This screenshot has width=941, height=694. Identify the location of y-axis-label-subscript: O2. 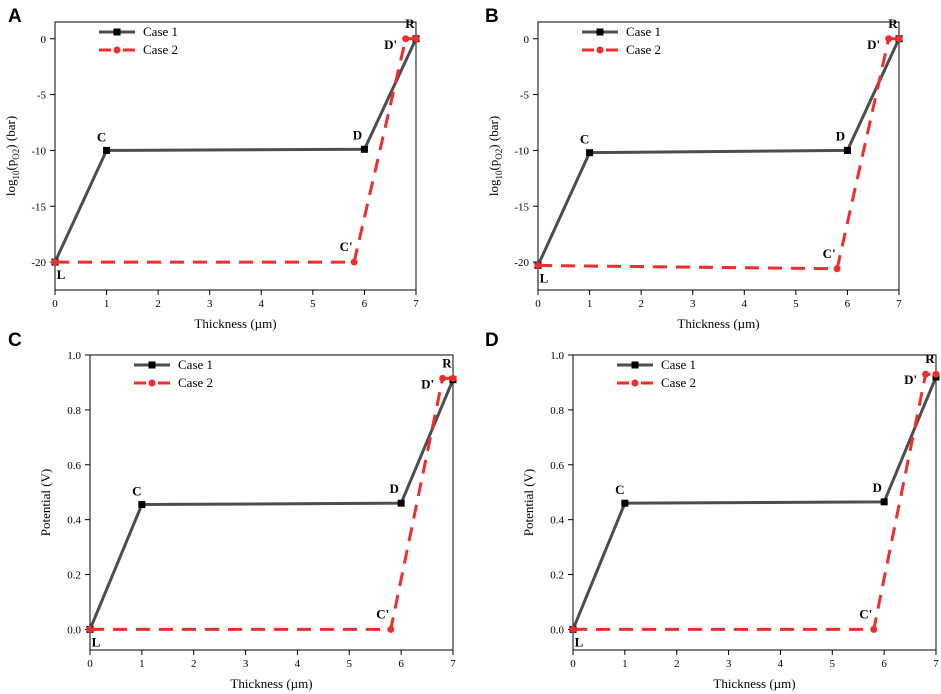
(16, 154).